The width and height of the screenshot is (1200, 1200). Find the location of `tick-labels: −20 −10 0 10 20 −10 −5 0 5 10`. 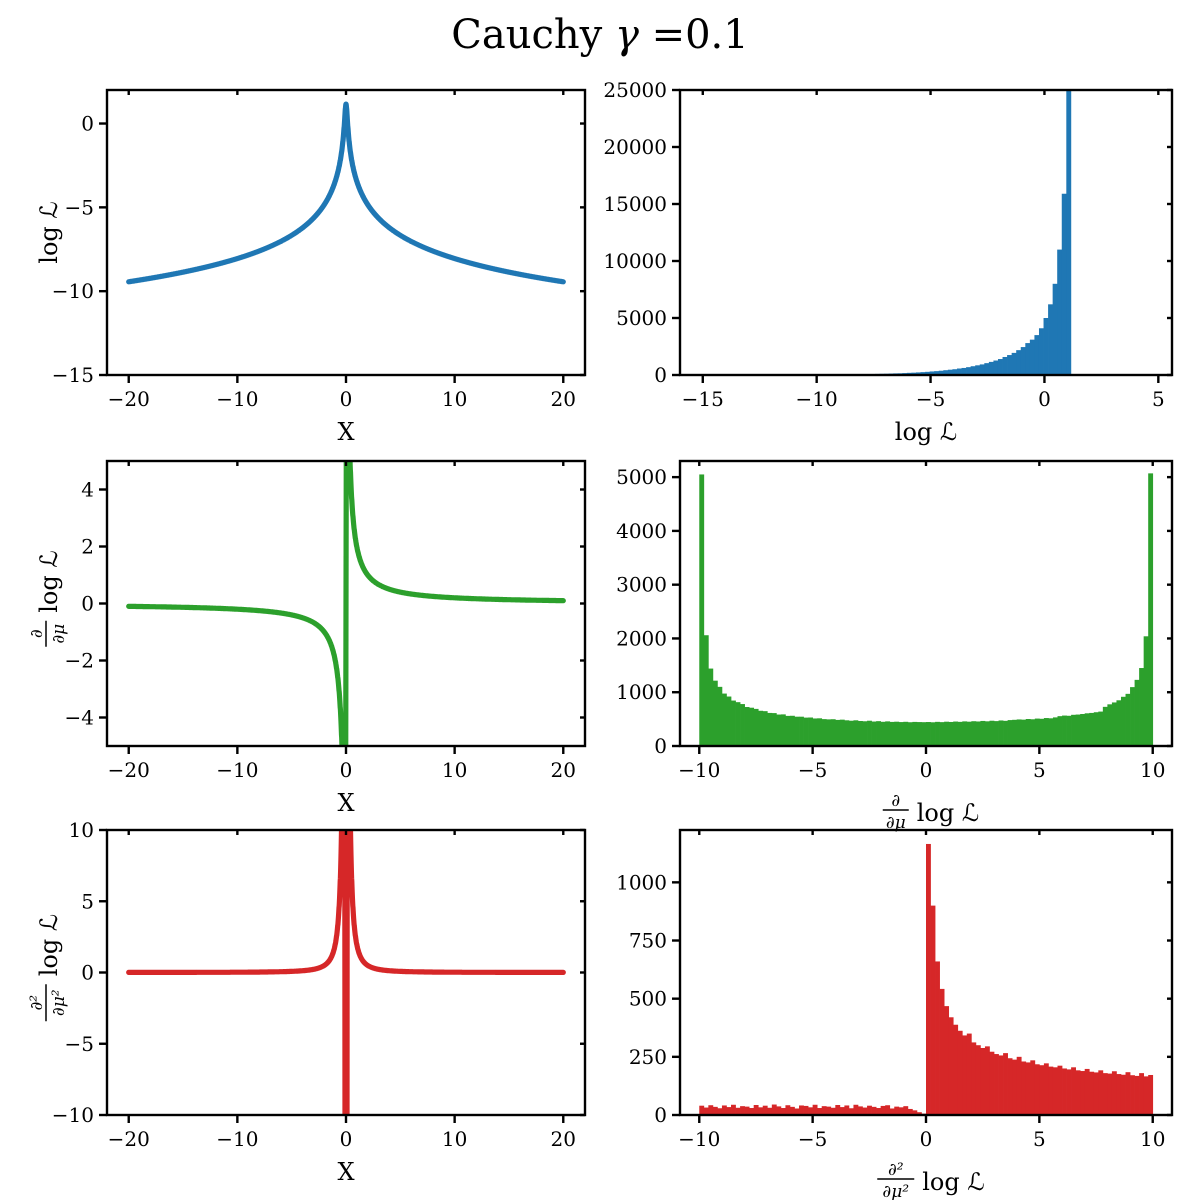

tick-labels: −20 −10 0 10 20 −10 −5 0 5 10 is located at coordinates (314, 984).